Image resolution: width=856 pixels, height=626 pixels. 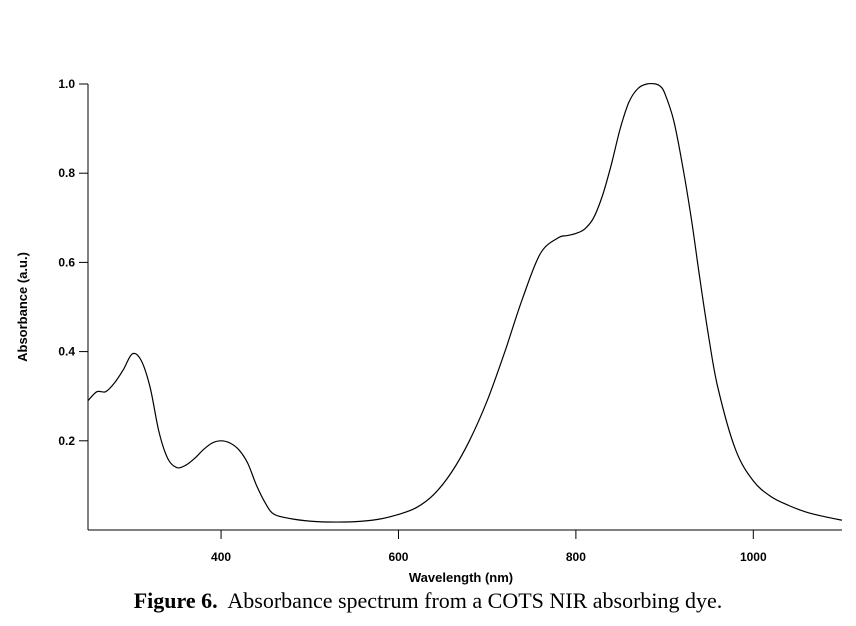 What do you see at coordinates (753, 557) in the screenshot?
I see `x-tick-label: 1000` at bounding box center [753, 557].